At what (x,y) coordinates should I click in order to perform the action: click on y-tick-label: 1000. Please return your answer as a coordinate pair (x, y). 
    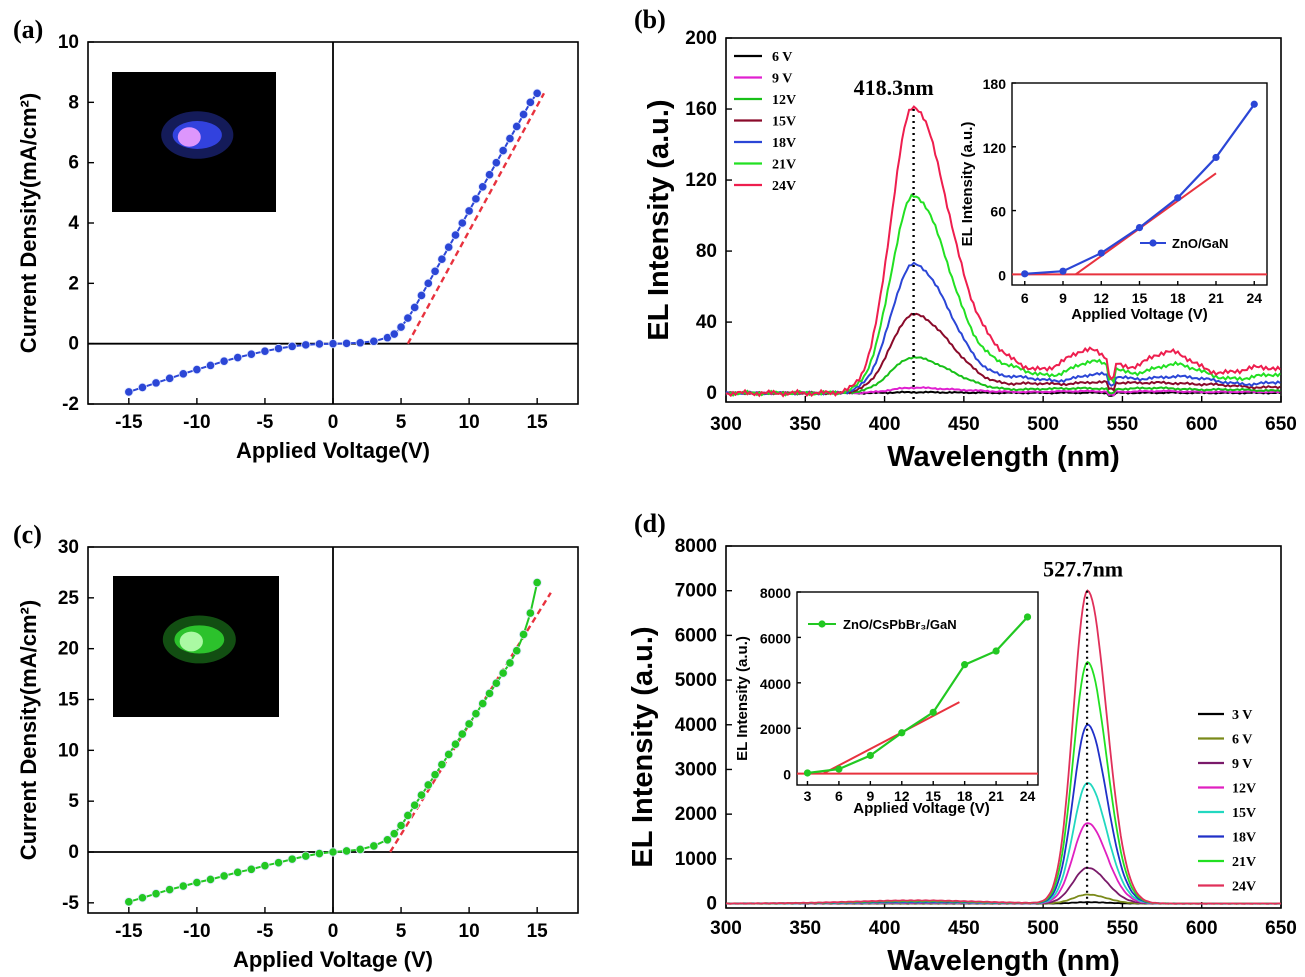
    Looking at the image, I should click on (696, 859).